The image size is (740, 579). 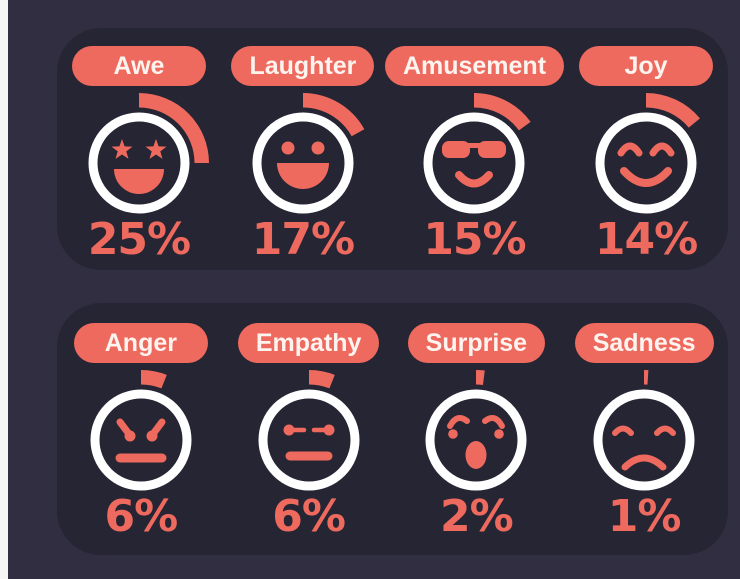 I want to click on face-features-empathy, so click(x=309, y=442).